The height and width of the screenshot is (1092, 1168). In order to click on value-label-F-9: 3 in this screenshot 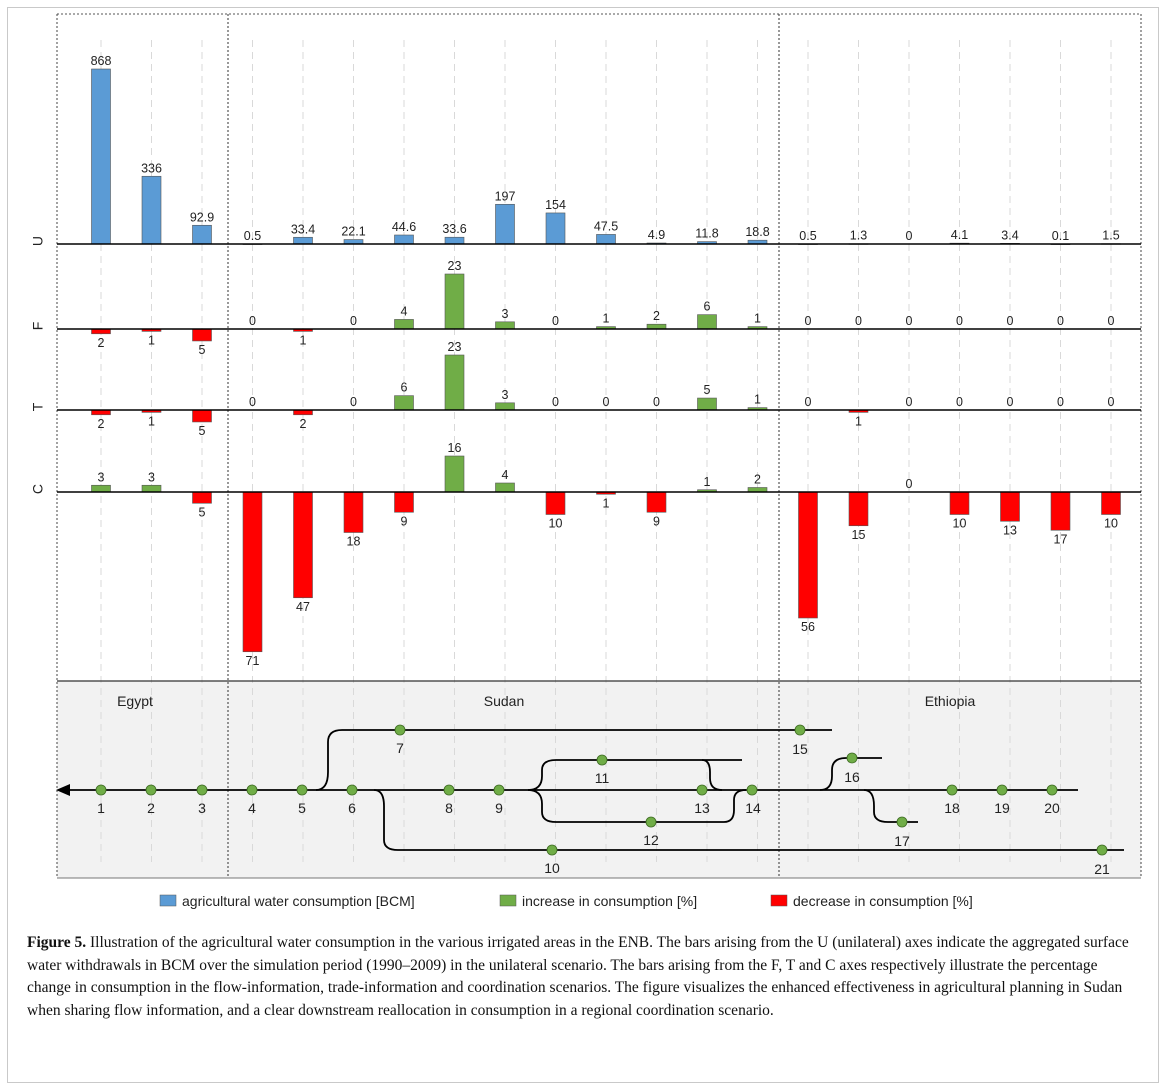, I will do `click(505, 314)`.